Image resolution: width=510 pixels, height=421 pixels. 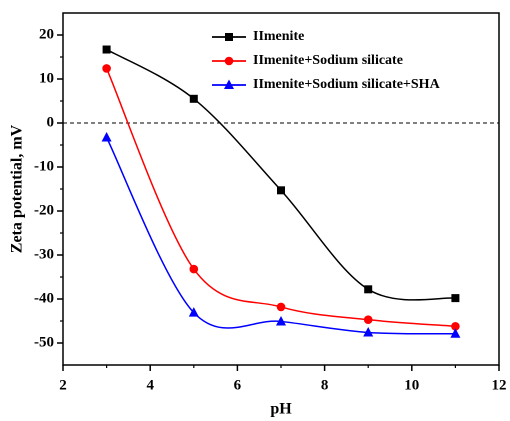 I want to click on x-tick-label: 10, so click(x=411, y=385).